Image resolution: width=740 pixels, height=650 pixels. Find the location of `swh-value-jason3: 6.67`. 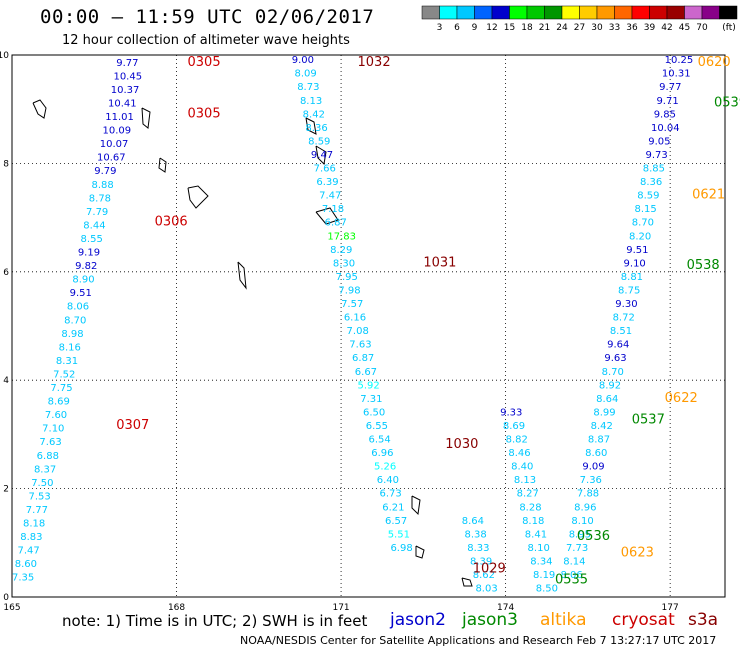

swh-value-jason3: 6.67 is located at coordinates (366, 372).